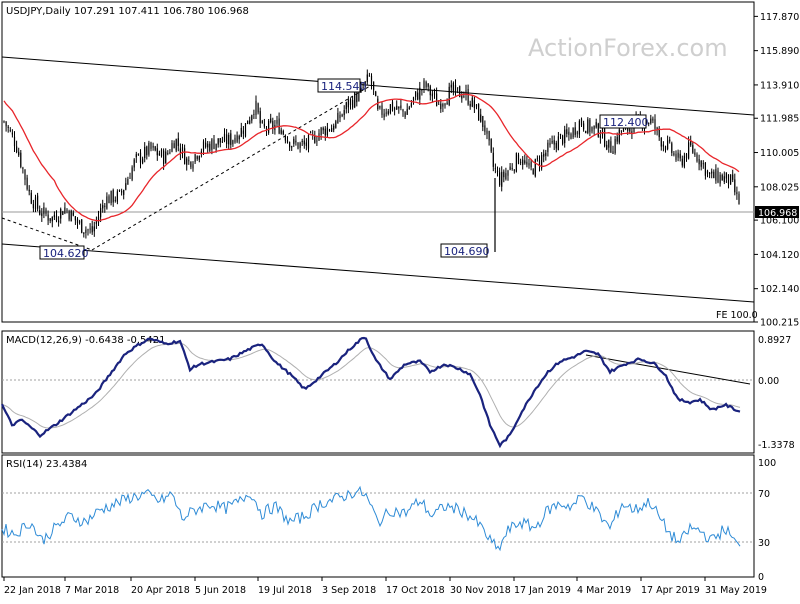 The width and height of the screenshot is (800, 604). I want to click on macd-header: MACD(12,26,9) -0.6438 -0.5421, so click(86, 340).